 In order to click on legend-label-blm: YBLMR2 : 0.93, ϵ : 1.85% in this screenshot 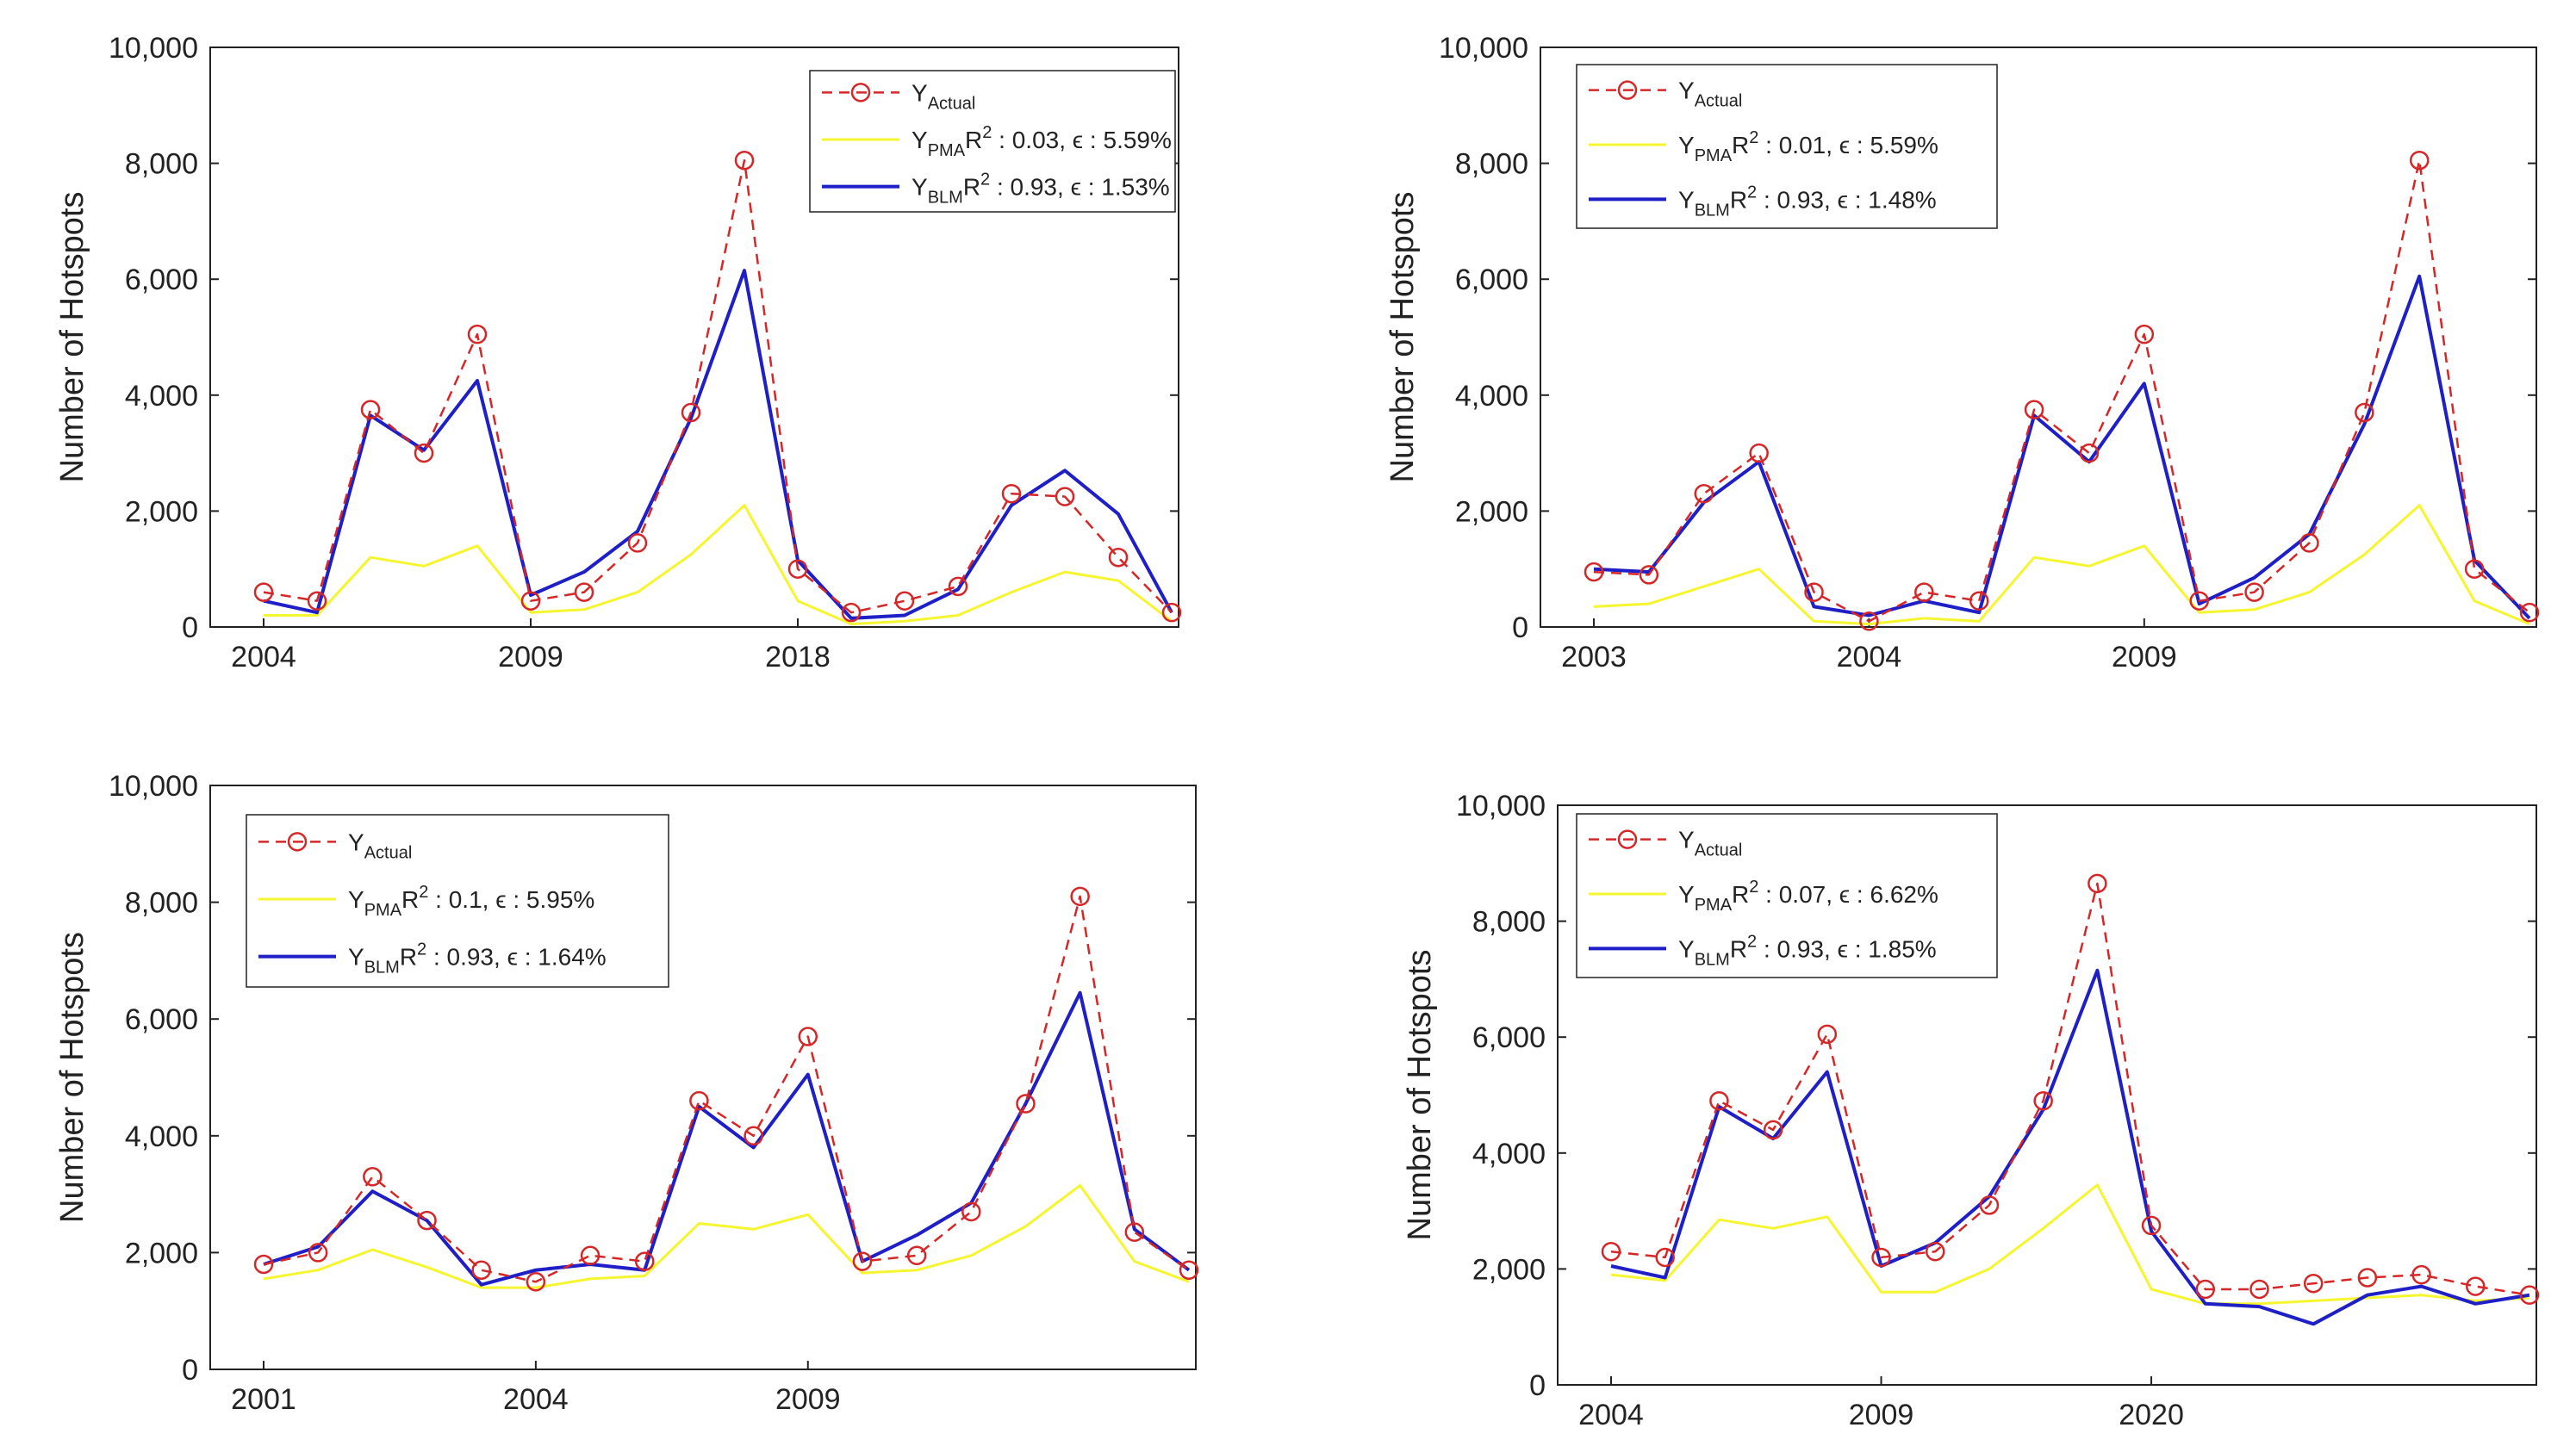, I will do `click(1808, 951)`.